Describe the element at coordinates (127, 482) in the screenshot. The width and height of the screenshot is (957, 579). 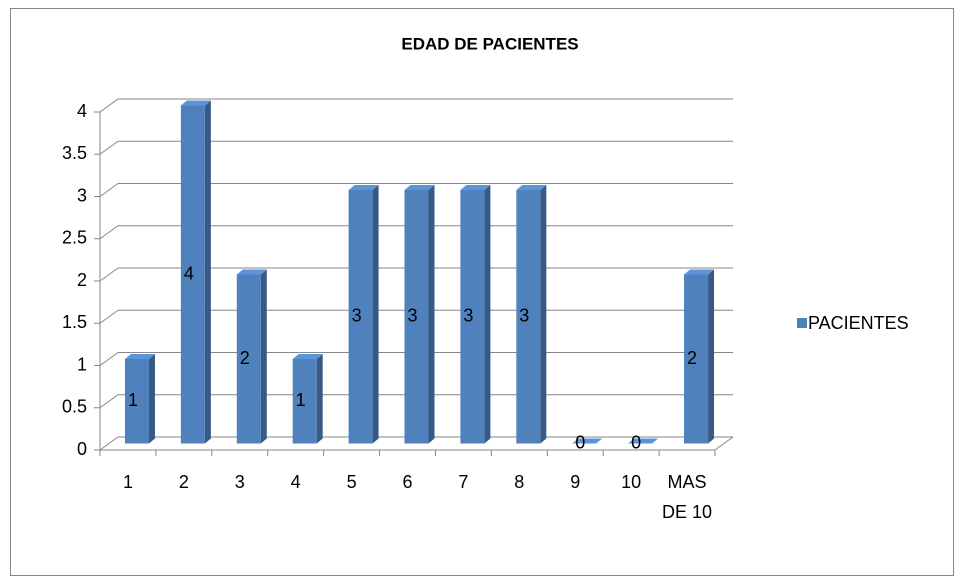
I see `x-tick-label: 1` at that location.